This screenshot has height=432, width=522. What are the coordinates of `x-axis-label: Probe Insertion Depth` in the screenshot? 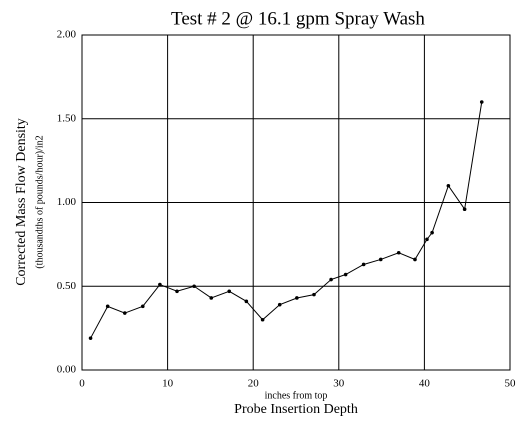 It's located at (296, 409).